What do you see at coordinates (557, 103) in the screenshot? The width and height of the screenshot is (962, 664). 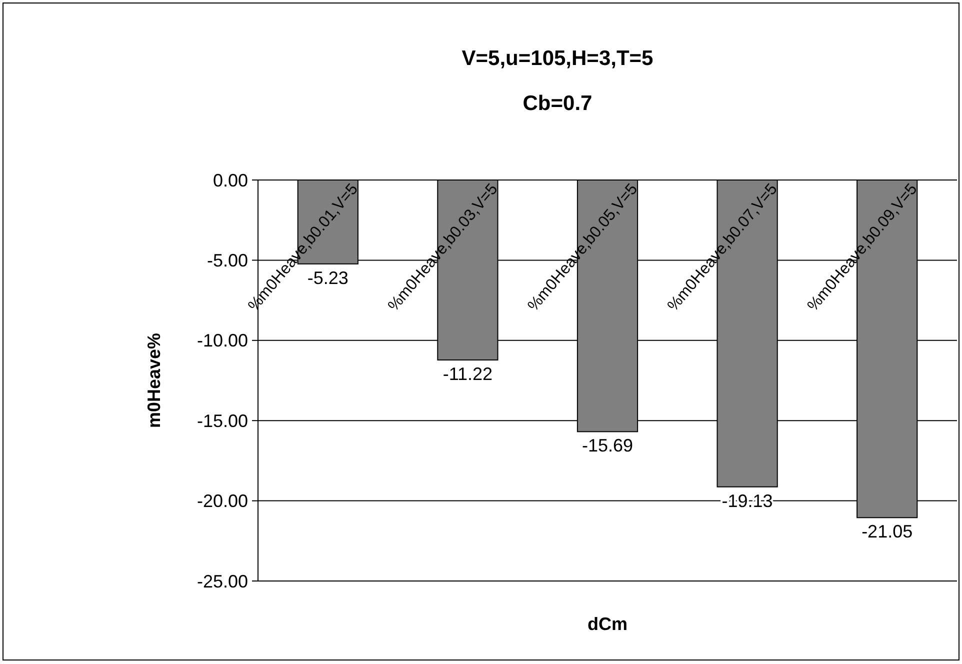 I see `chart-subtitle: Cb=0.7` at bounding box center [557, 103].